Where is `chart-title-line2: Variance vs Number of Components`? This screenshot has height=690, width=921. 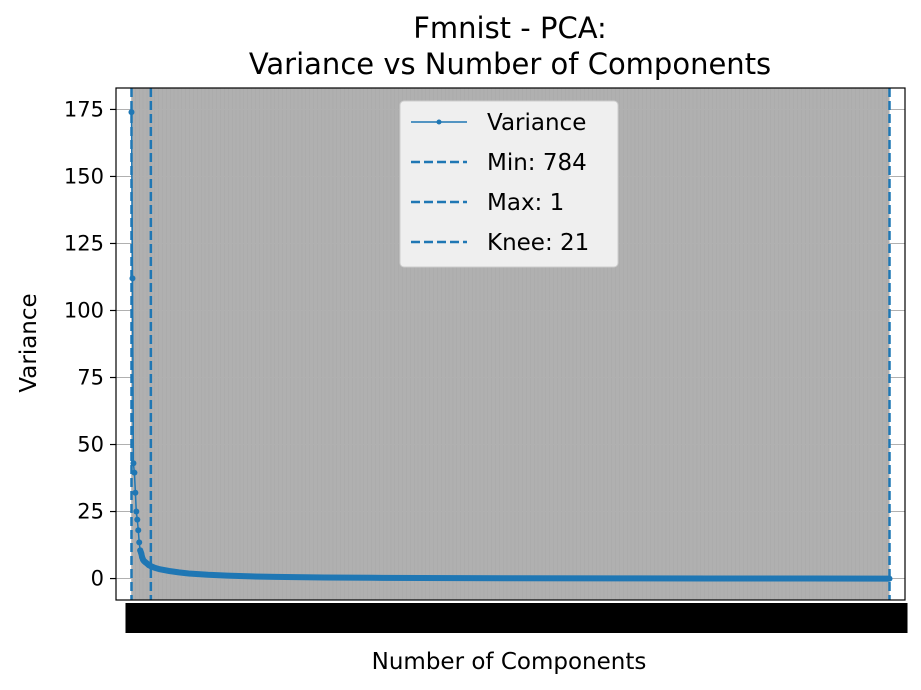 chart-title-line2: Variance vs Number of Components is located at coordinates (510, 64).